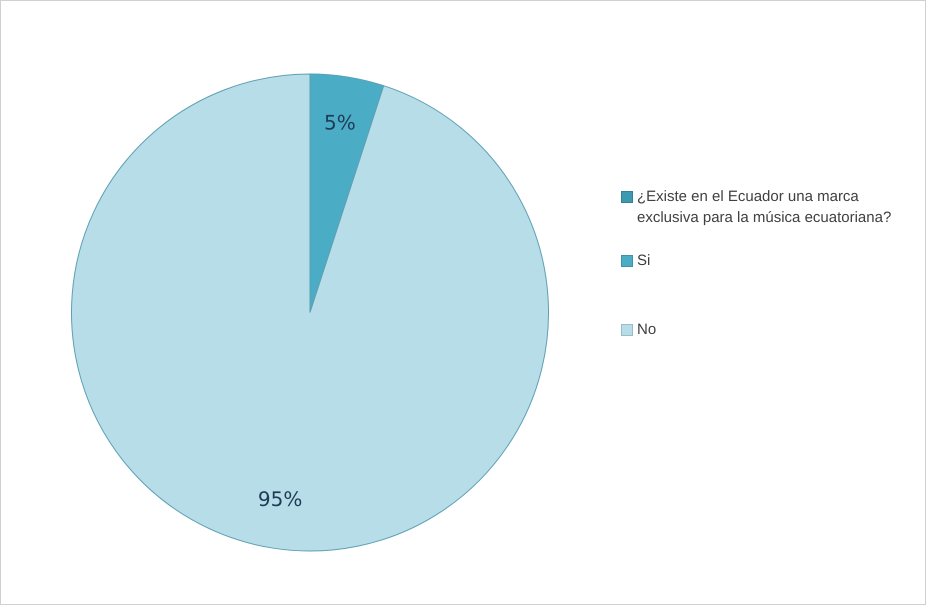 This screenshot has height=605, width=926. Describe the element at coordinates (646, 330) in the screenshot. I see `legend-label: No` at that location.